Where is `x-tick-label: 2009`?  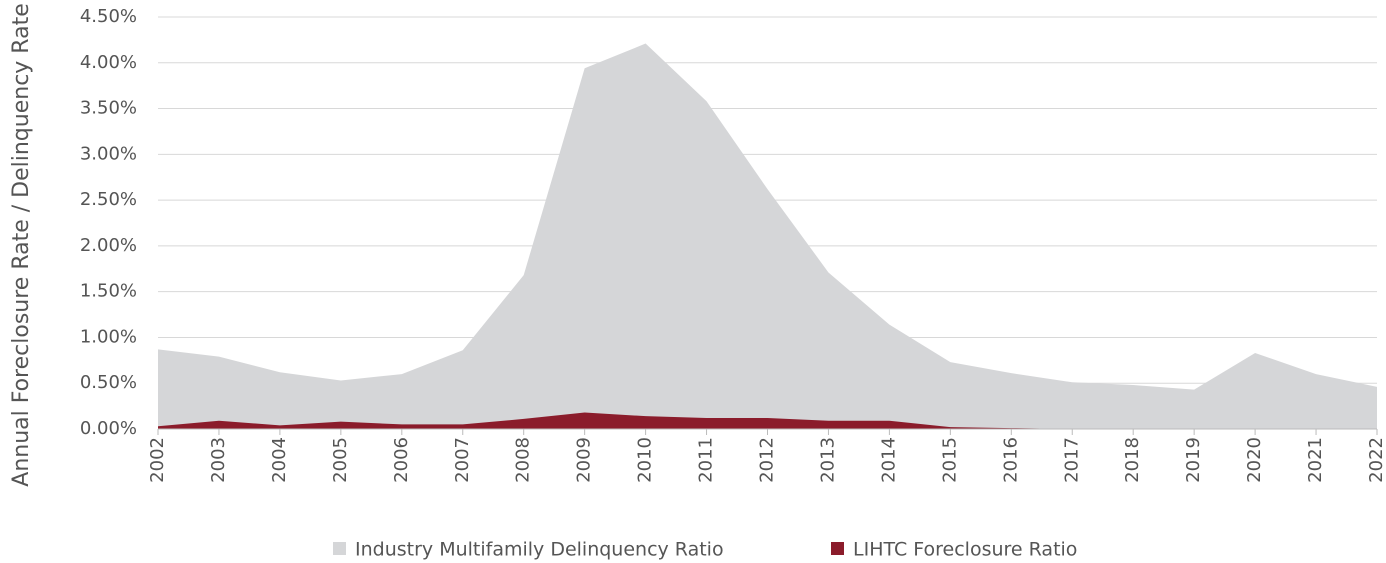
x-tick-label: 2009 is located at coordinates (584, 460).